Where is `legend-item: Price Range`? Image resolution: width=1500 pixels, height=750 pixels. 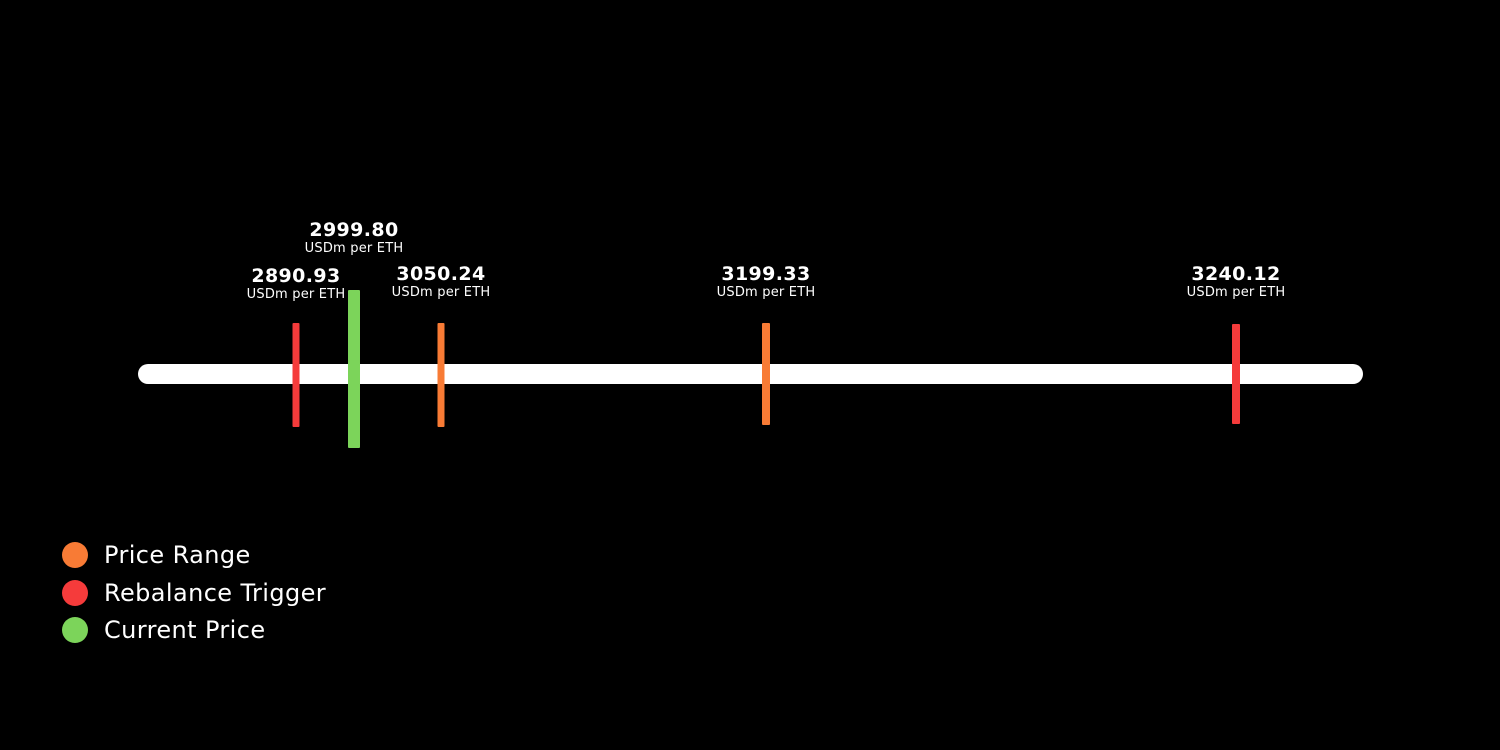
legend-item: Price Range is located at coordinates (194, 555).